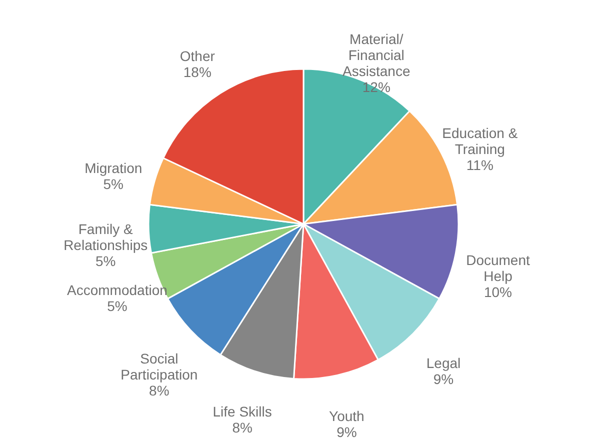 Image resolution: width=607 pixels, height=448 pixels. Describe the element at coordinates (113, 168) in the screenshot. I see `slice-label: Migration` at that location.